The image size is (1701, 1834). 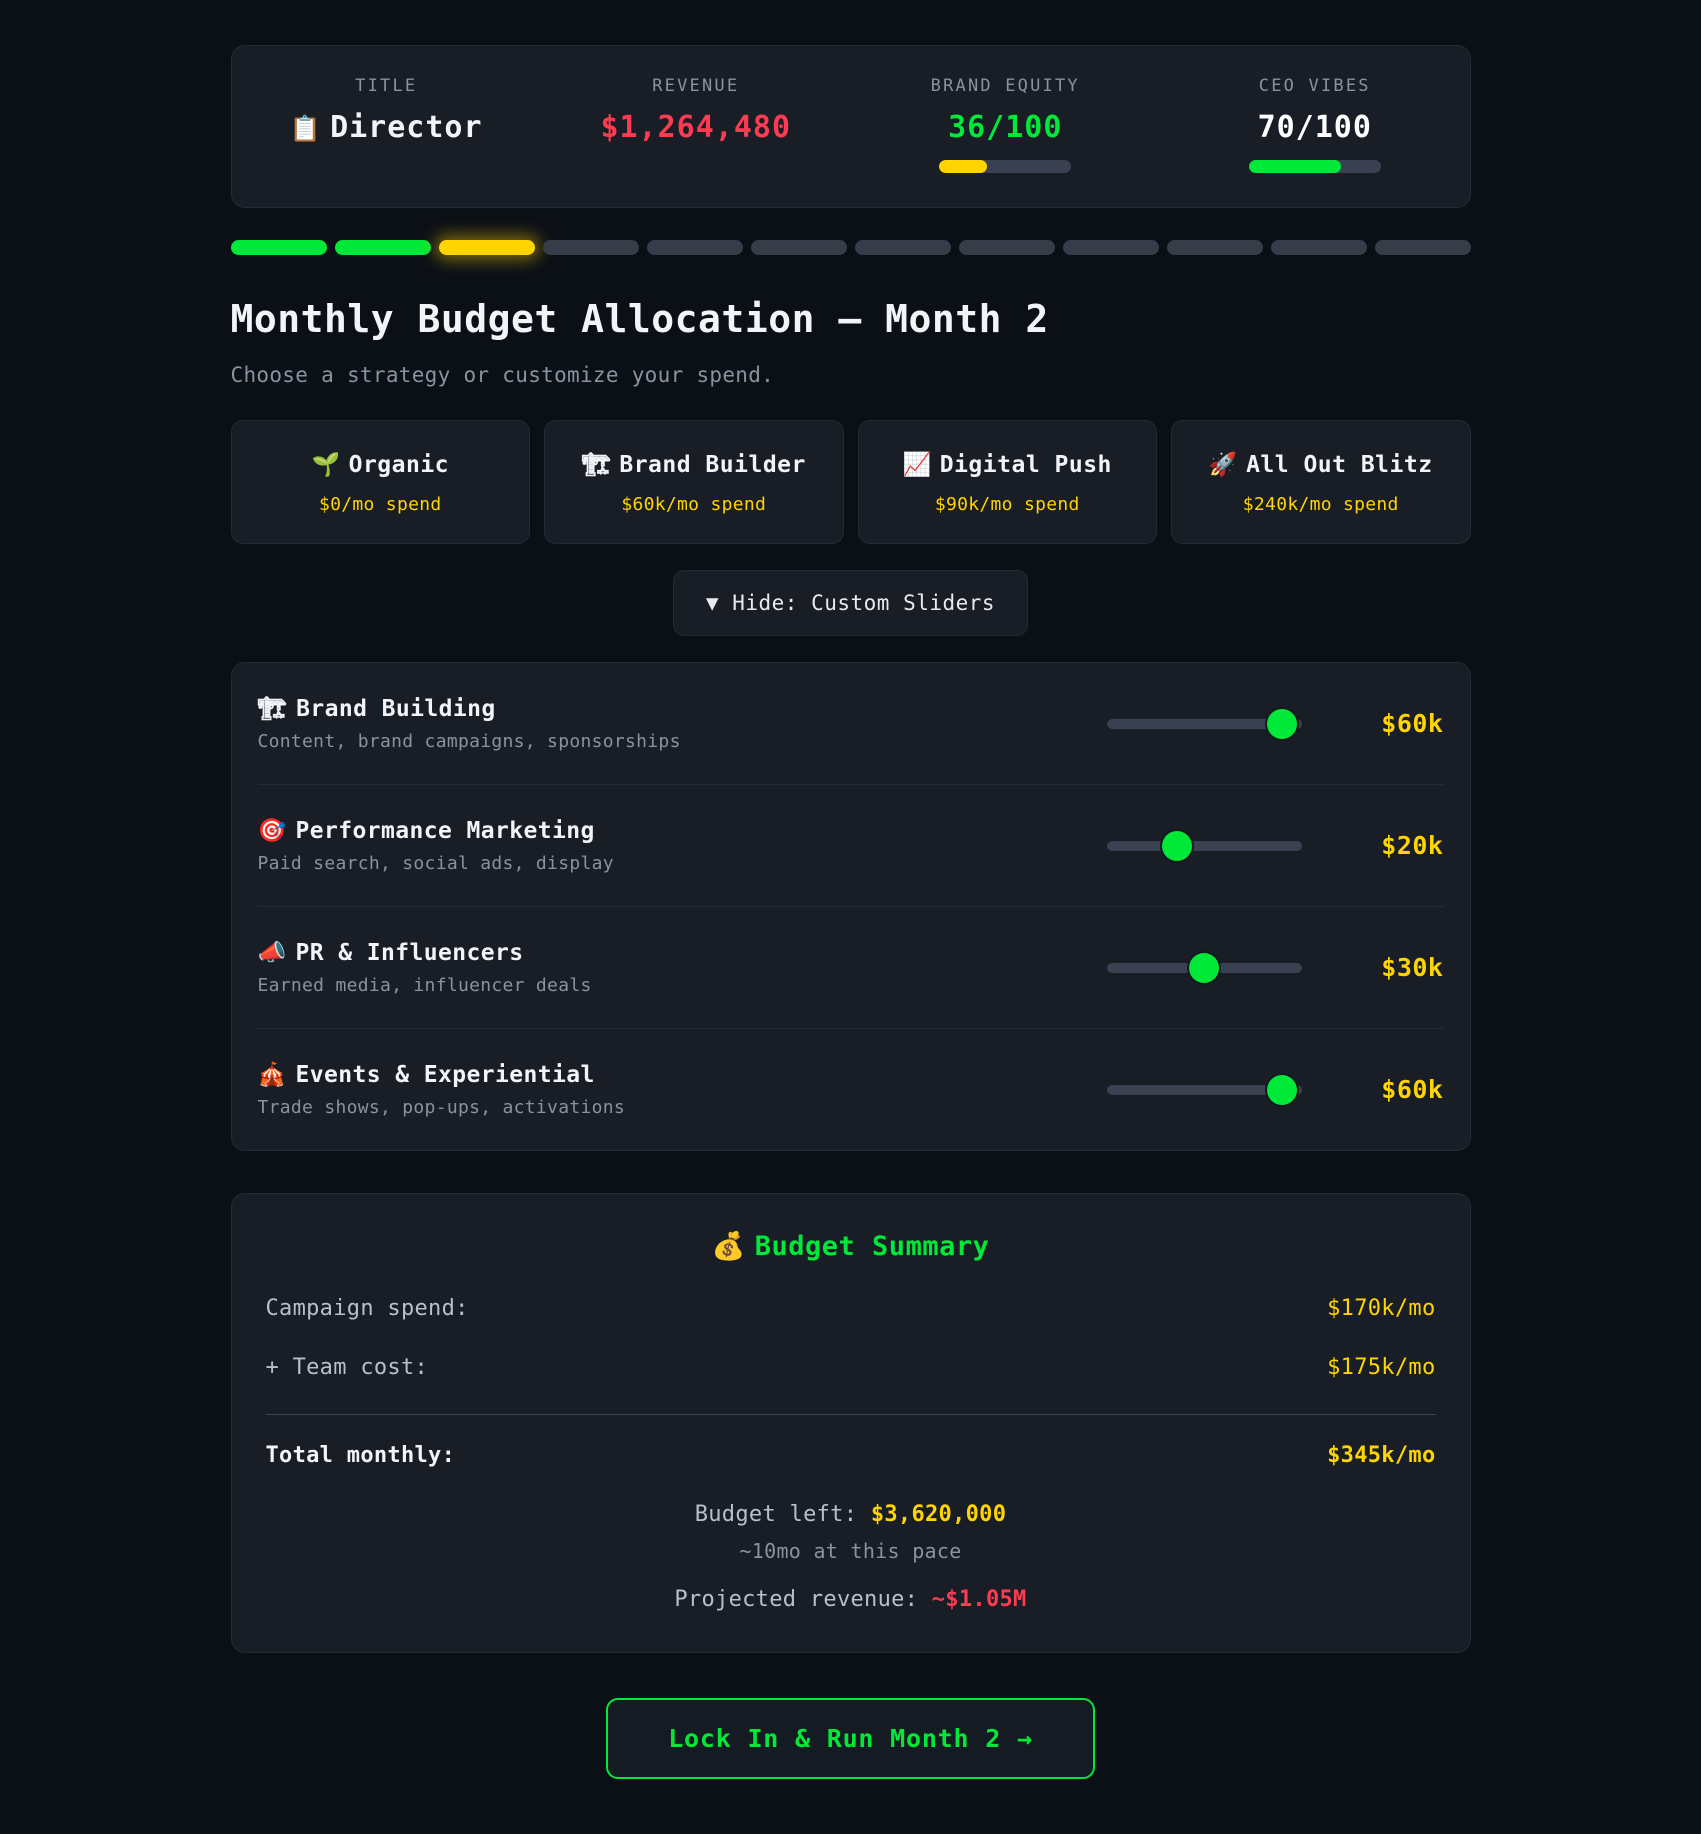 I want to click on strategy-card-brand-builder: 🏗 Brand Builder $60k/mo spend, so click(x=694, y=482).